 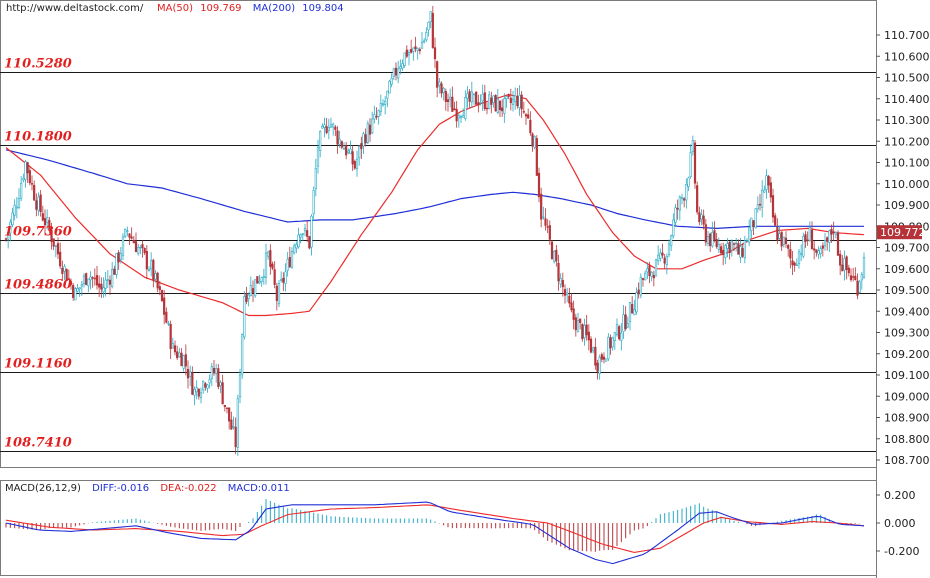 I want to click on level-label: 108.7410, so click(x=38, y=443).